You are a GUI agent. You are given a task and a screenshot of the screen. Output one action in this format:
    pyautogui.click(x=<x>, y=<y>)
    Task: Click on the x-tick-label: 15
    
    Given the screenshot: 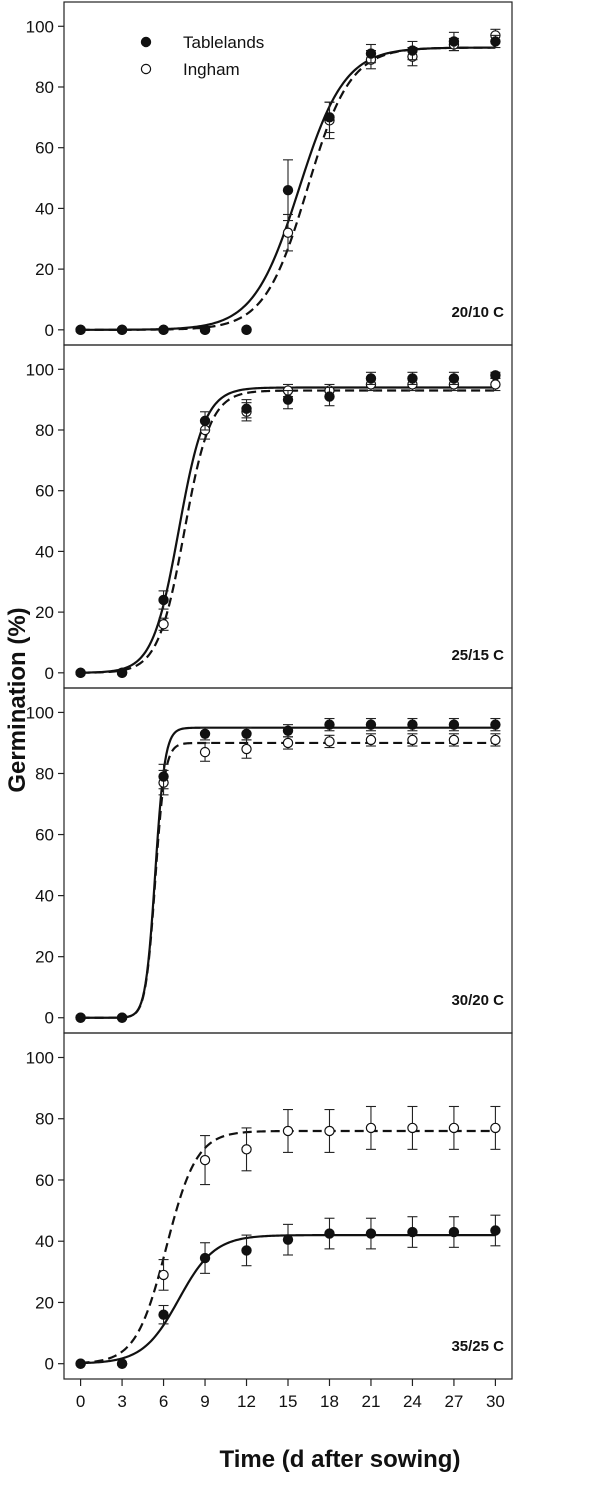 What is the action you would take?
    pyautogui.click(x=288, y=1401)
    